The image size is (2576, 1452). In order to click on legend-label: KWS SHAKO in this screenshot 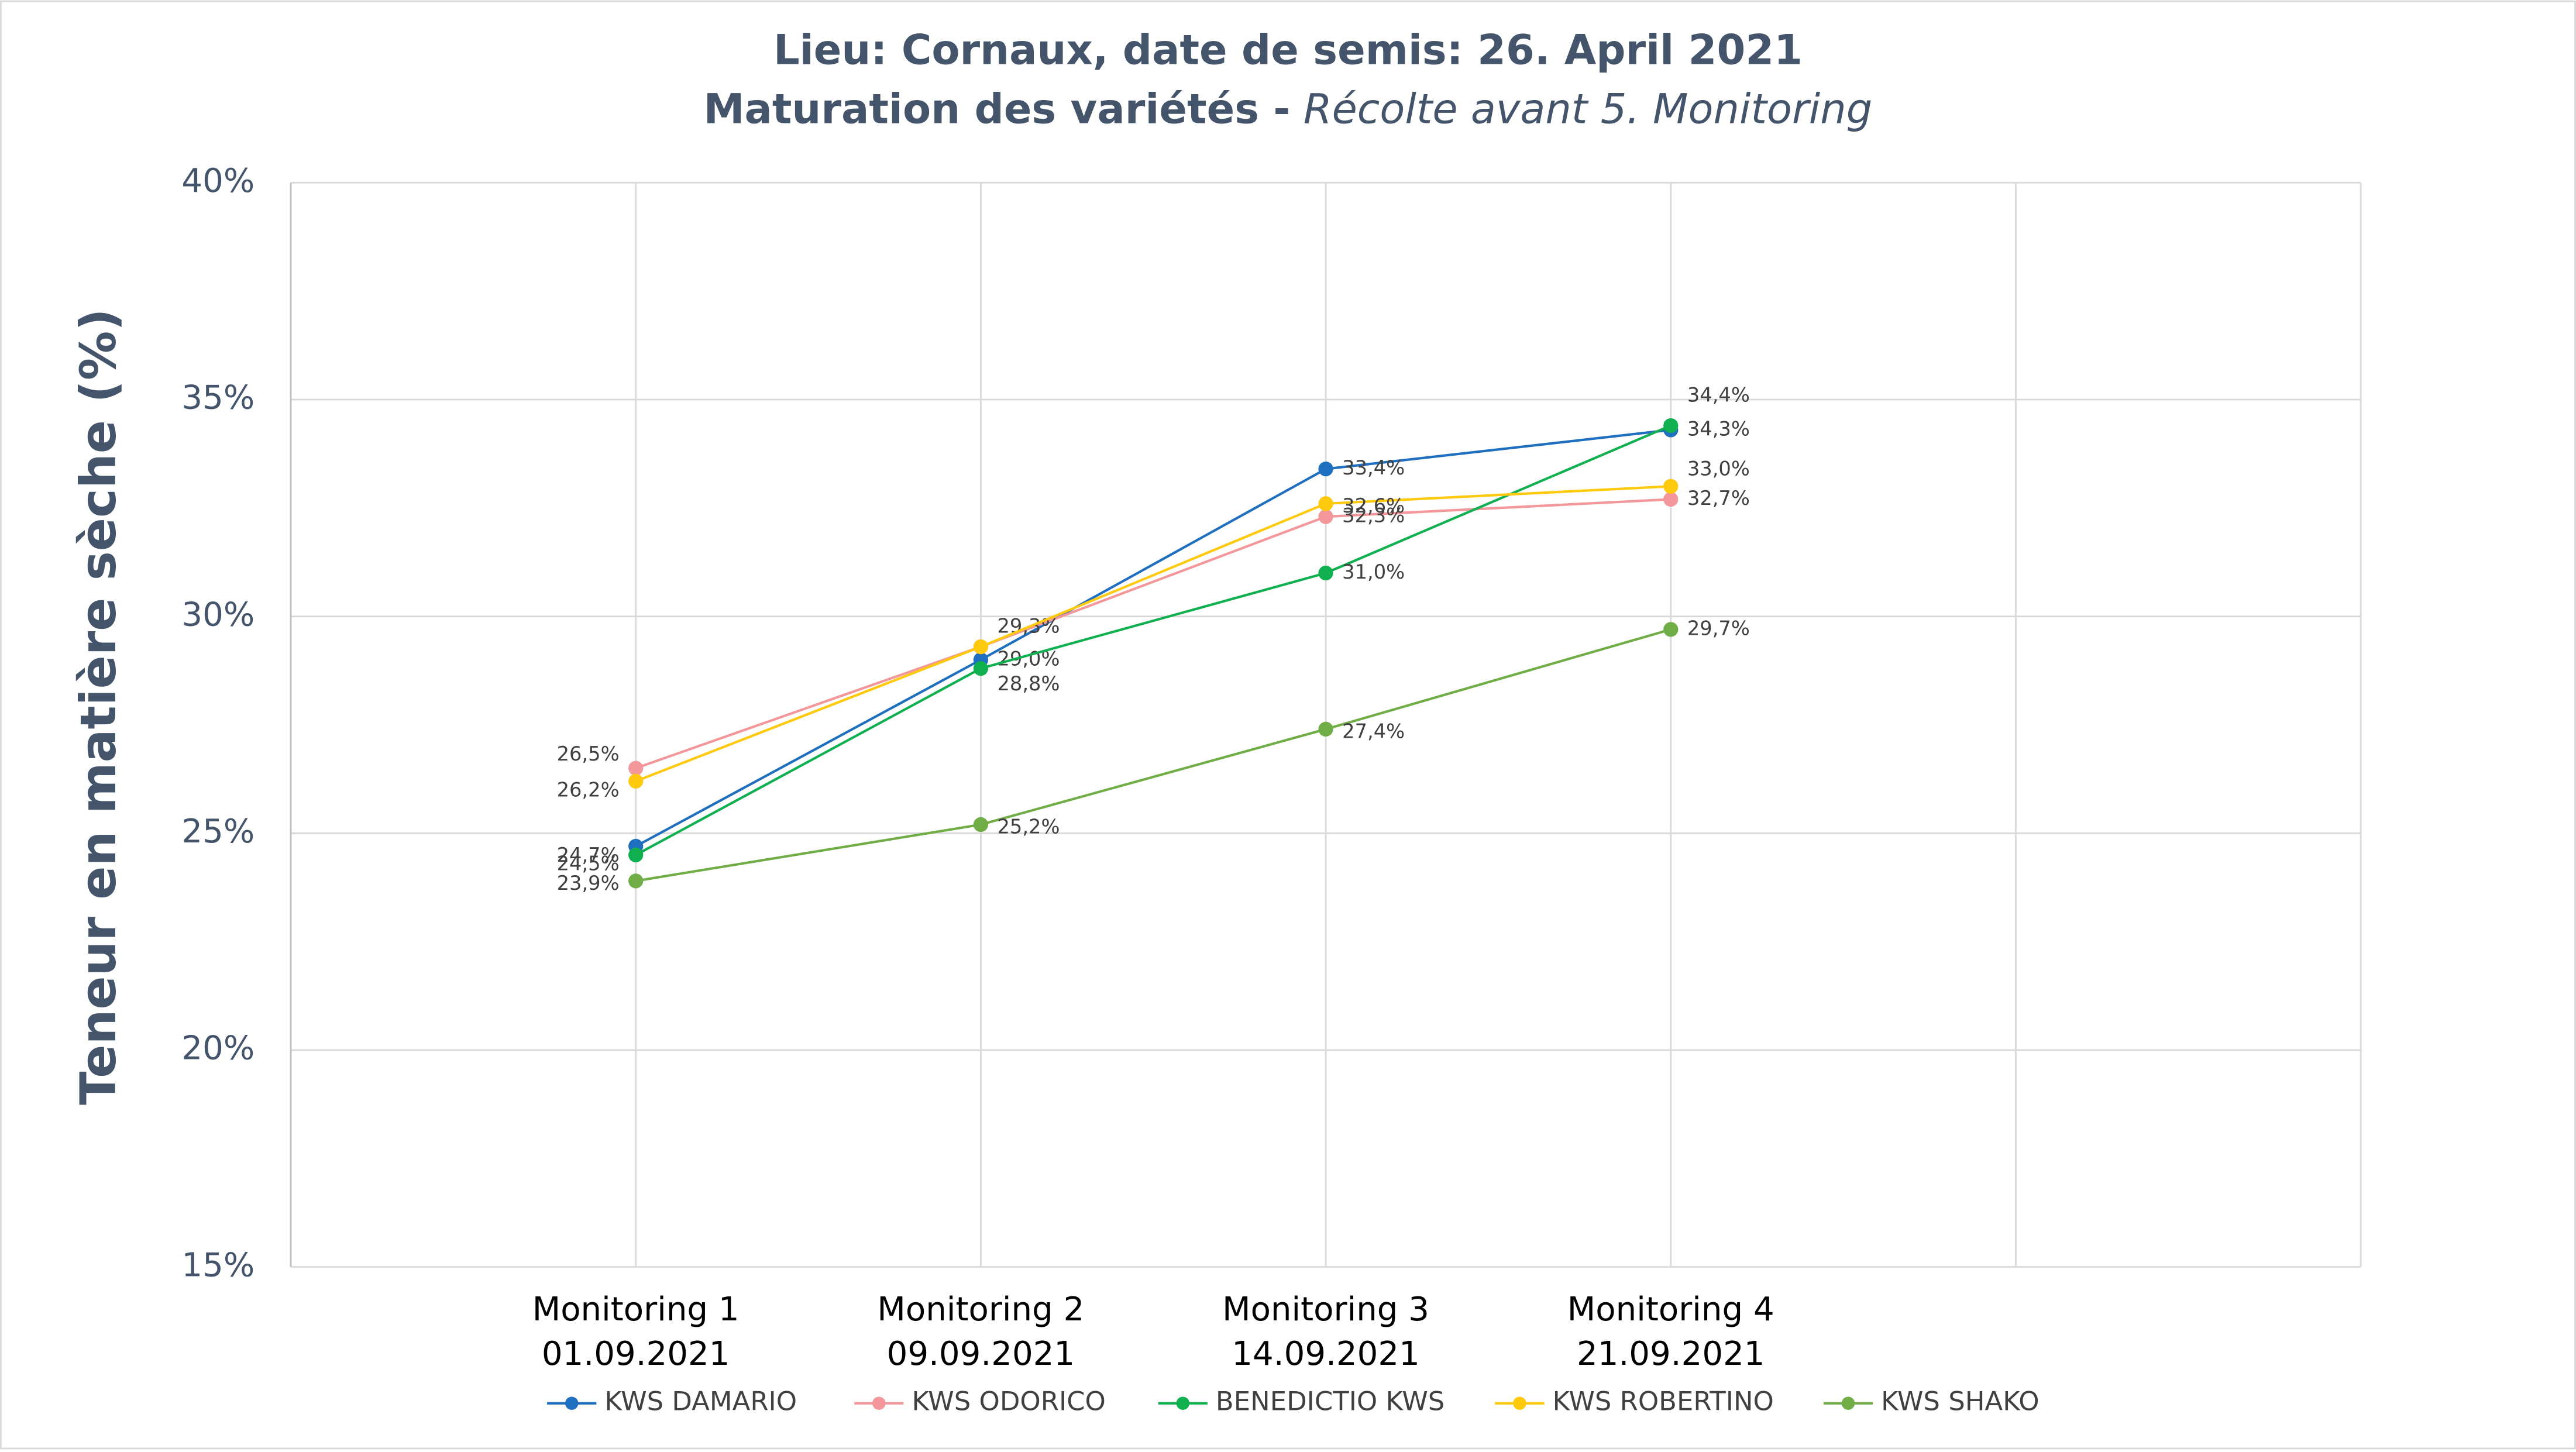, I will do `click(1960, 1401)`.